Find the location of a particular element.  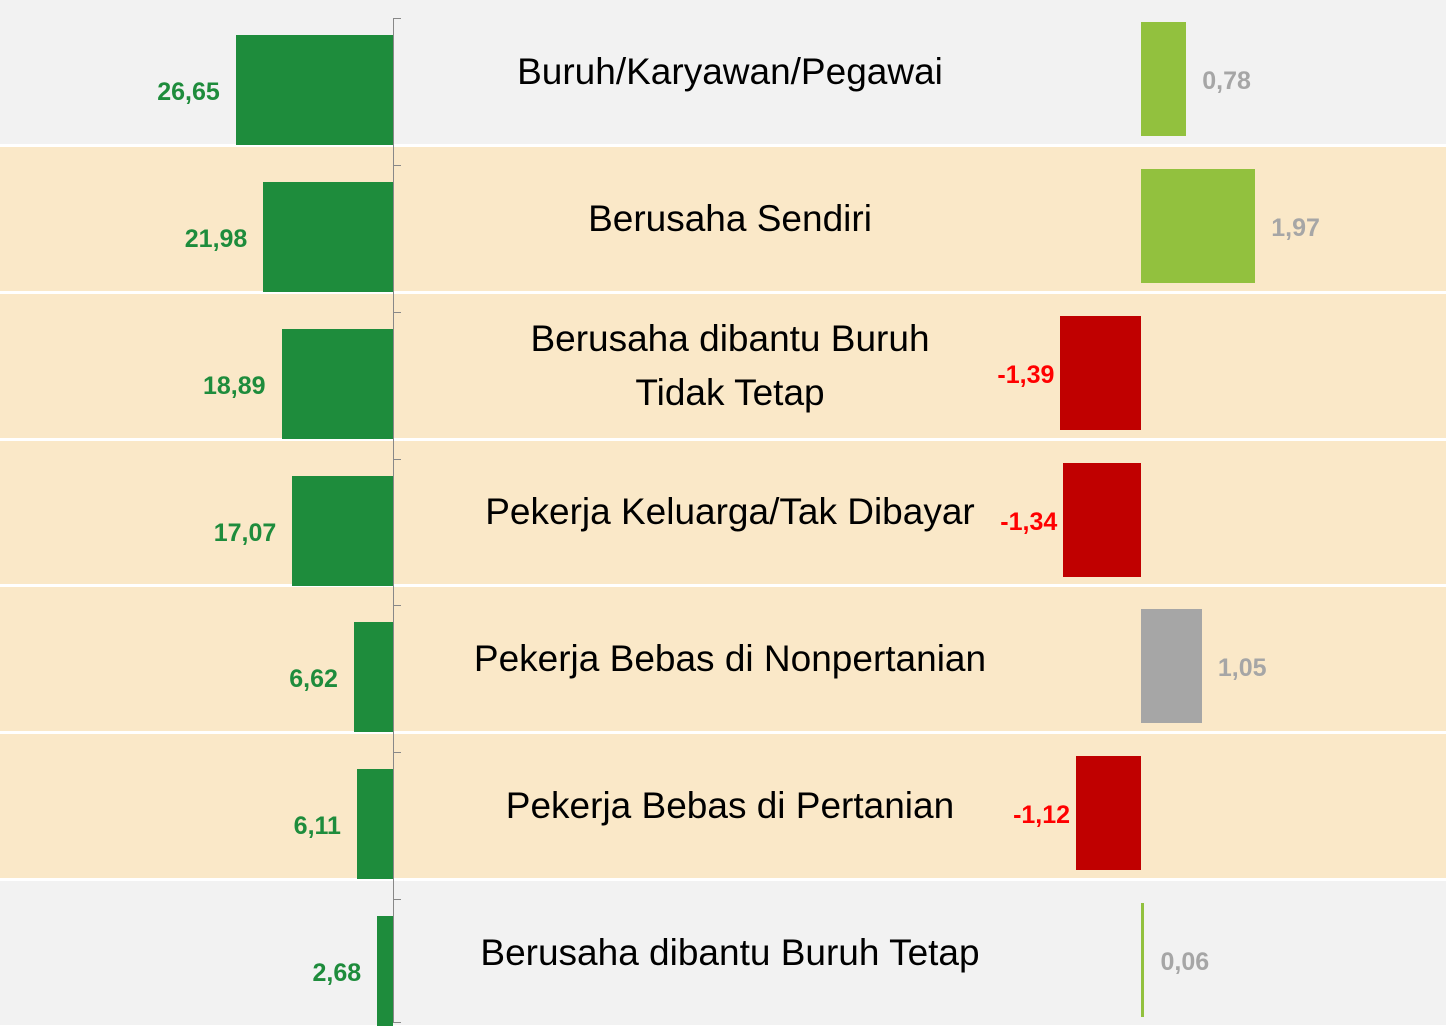

category-label: Berusaha Sendiri is located at coordinates (730, 218).